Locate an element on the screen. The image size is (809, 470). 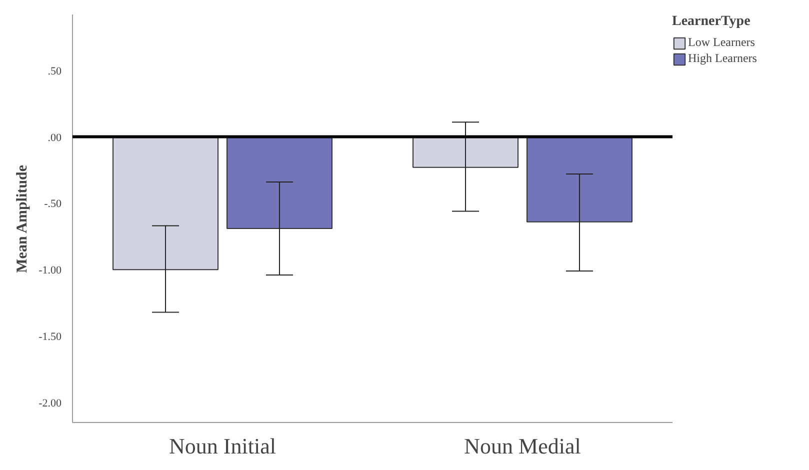
legend-label: High Learners is located at coordinates (722, 58).